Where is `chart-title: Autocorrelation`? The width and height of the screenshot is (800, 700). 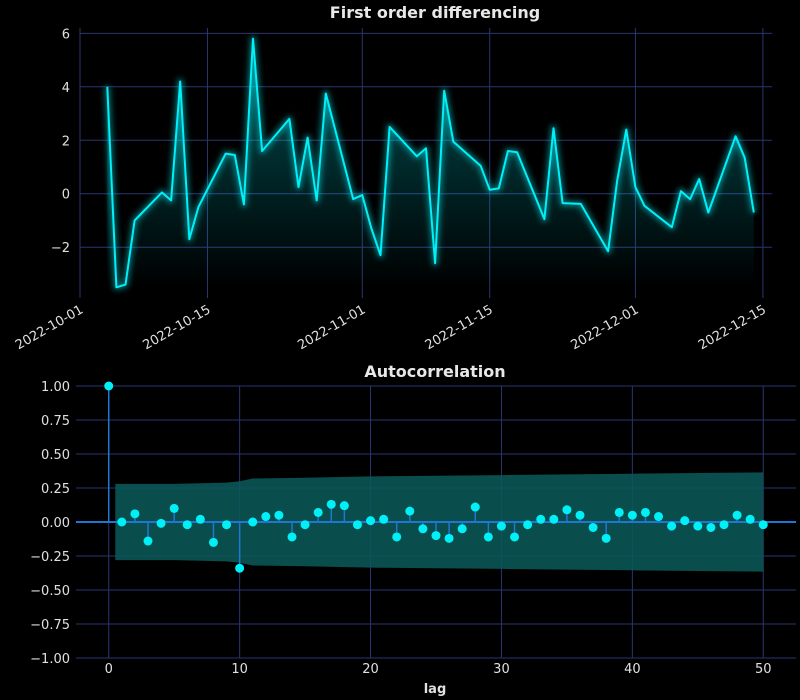
chart-title: Autocorrelation is located at coordinates (434, 371).